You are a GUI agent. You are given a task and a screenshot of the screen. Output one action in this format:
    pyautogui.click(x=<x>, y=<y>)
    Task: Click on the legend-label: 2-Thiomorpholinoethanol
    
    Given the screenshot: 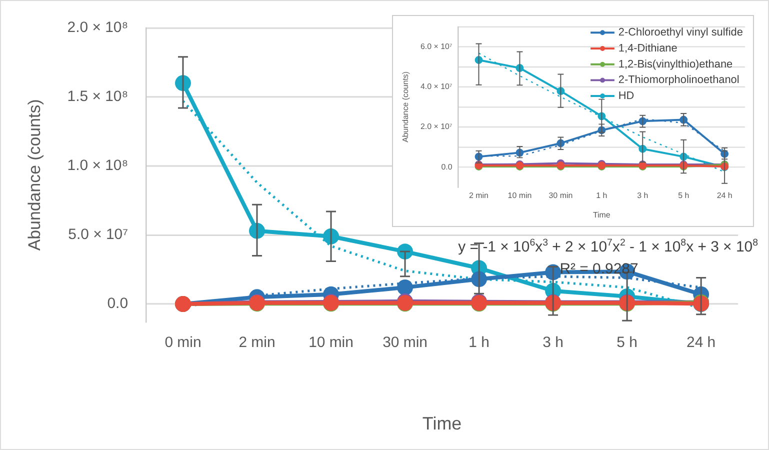 What is the action you would take?
    pyautogui.click(x=679, y=80)
    